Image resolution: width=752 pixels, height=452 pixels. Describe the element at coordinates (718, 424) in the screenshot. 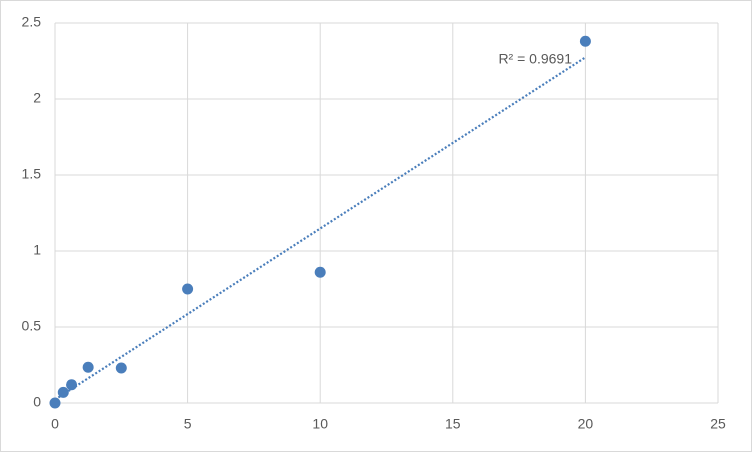

I see `x-tick-label: 25` at that location.